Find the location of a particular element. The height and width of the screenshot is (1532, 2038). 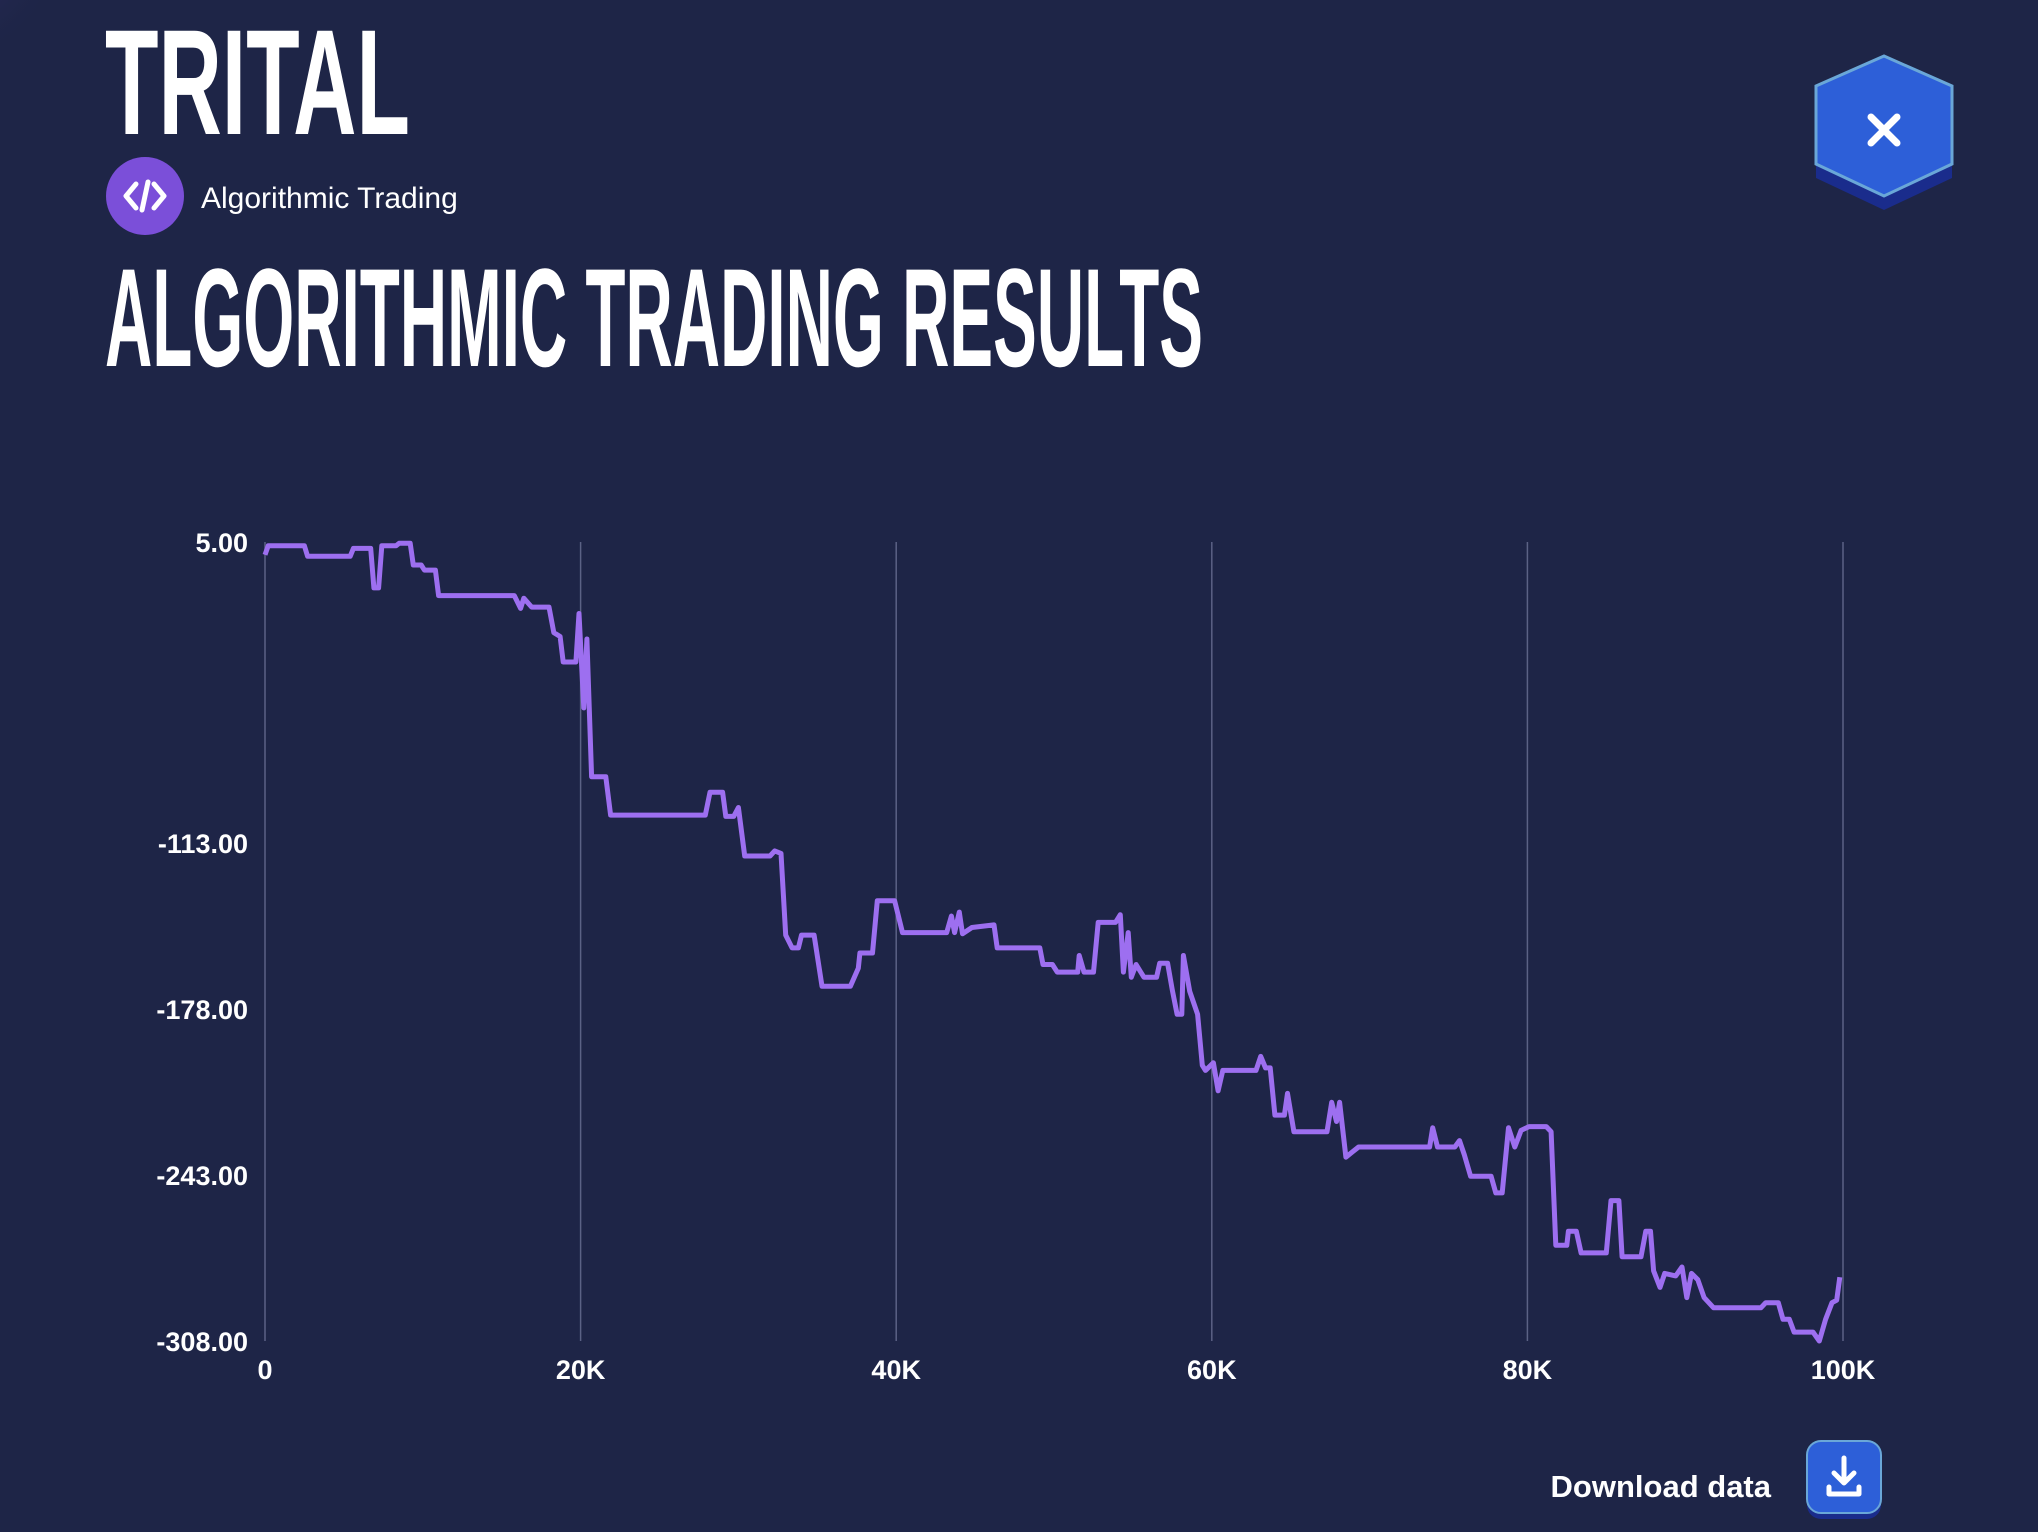

overline-title: TRITAL is located at coordinates (257, 83).